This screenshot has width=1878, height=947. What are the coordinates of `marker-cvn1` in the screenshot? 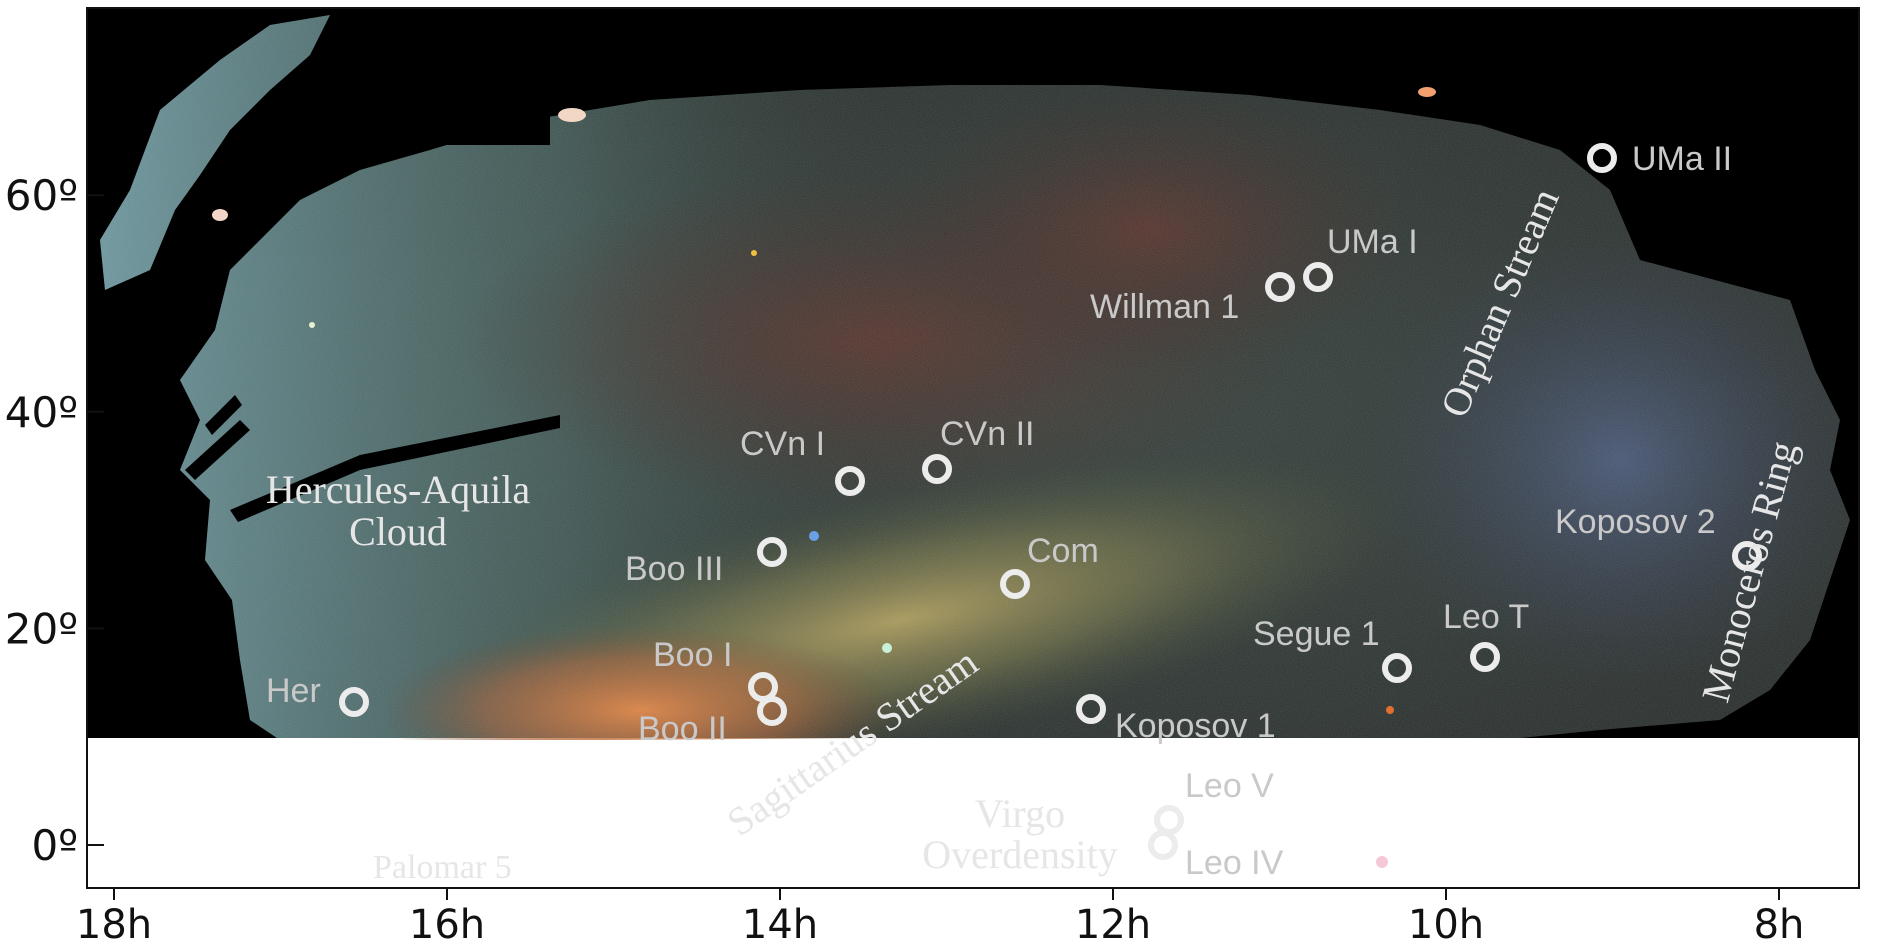 It's located at (850, 481).